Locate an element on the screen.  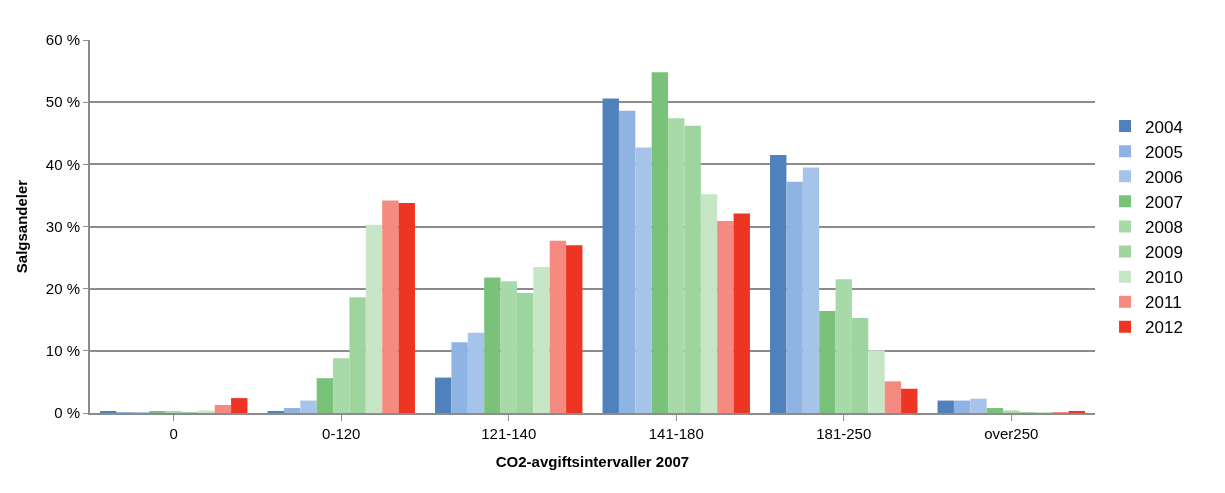
x-axis-title: CO2-avgiftsintervaller 2007 is located at coordinates (592, 461).